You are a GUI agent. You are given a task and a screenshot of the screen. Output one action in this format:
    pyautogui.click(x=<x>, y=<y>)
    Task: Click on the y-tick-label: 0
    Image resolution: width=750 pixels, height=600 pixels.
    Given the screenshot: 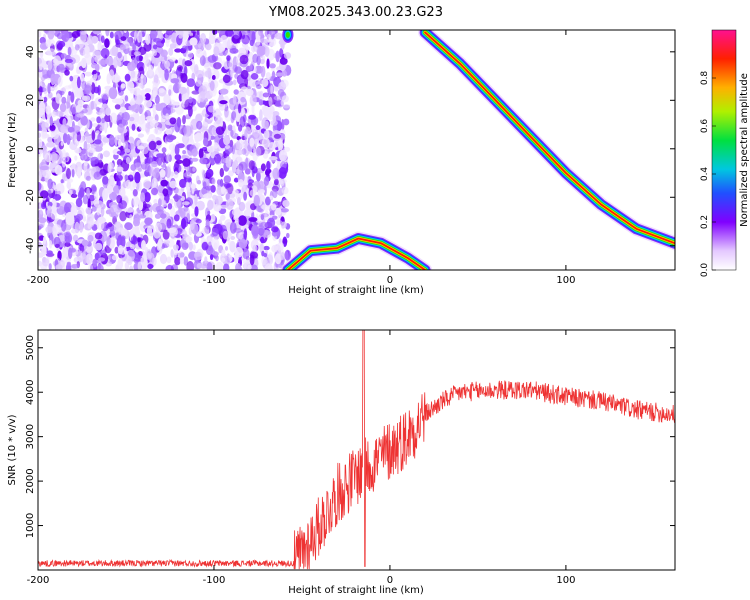 What is the action you would take?
    pyautogui.click(x=30, y=149)
    